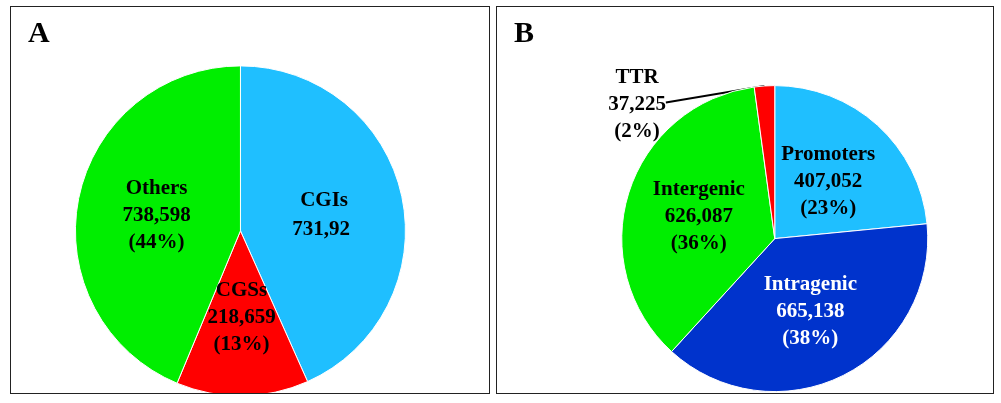  What do you see at coordinates (810, 282) in the screenshot?
I see `slice-label: Intragenic` at bounding box center [810, 282].